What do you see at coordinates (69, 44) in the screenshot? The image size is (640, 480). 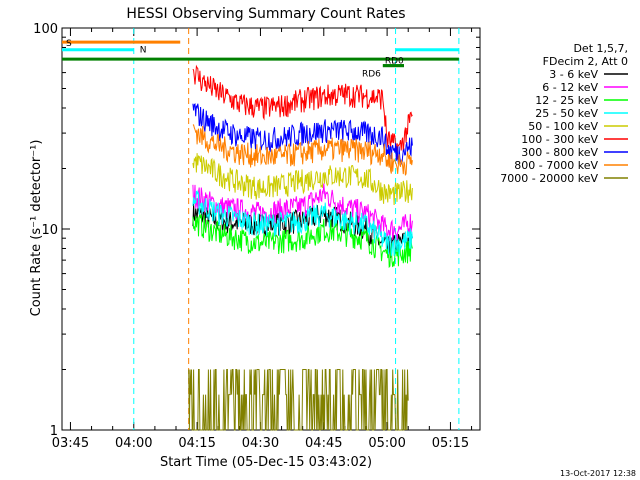 I see `flag-label: S` at bounding box center [69, 44].